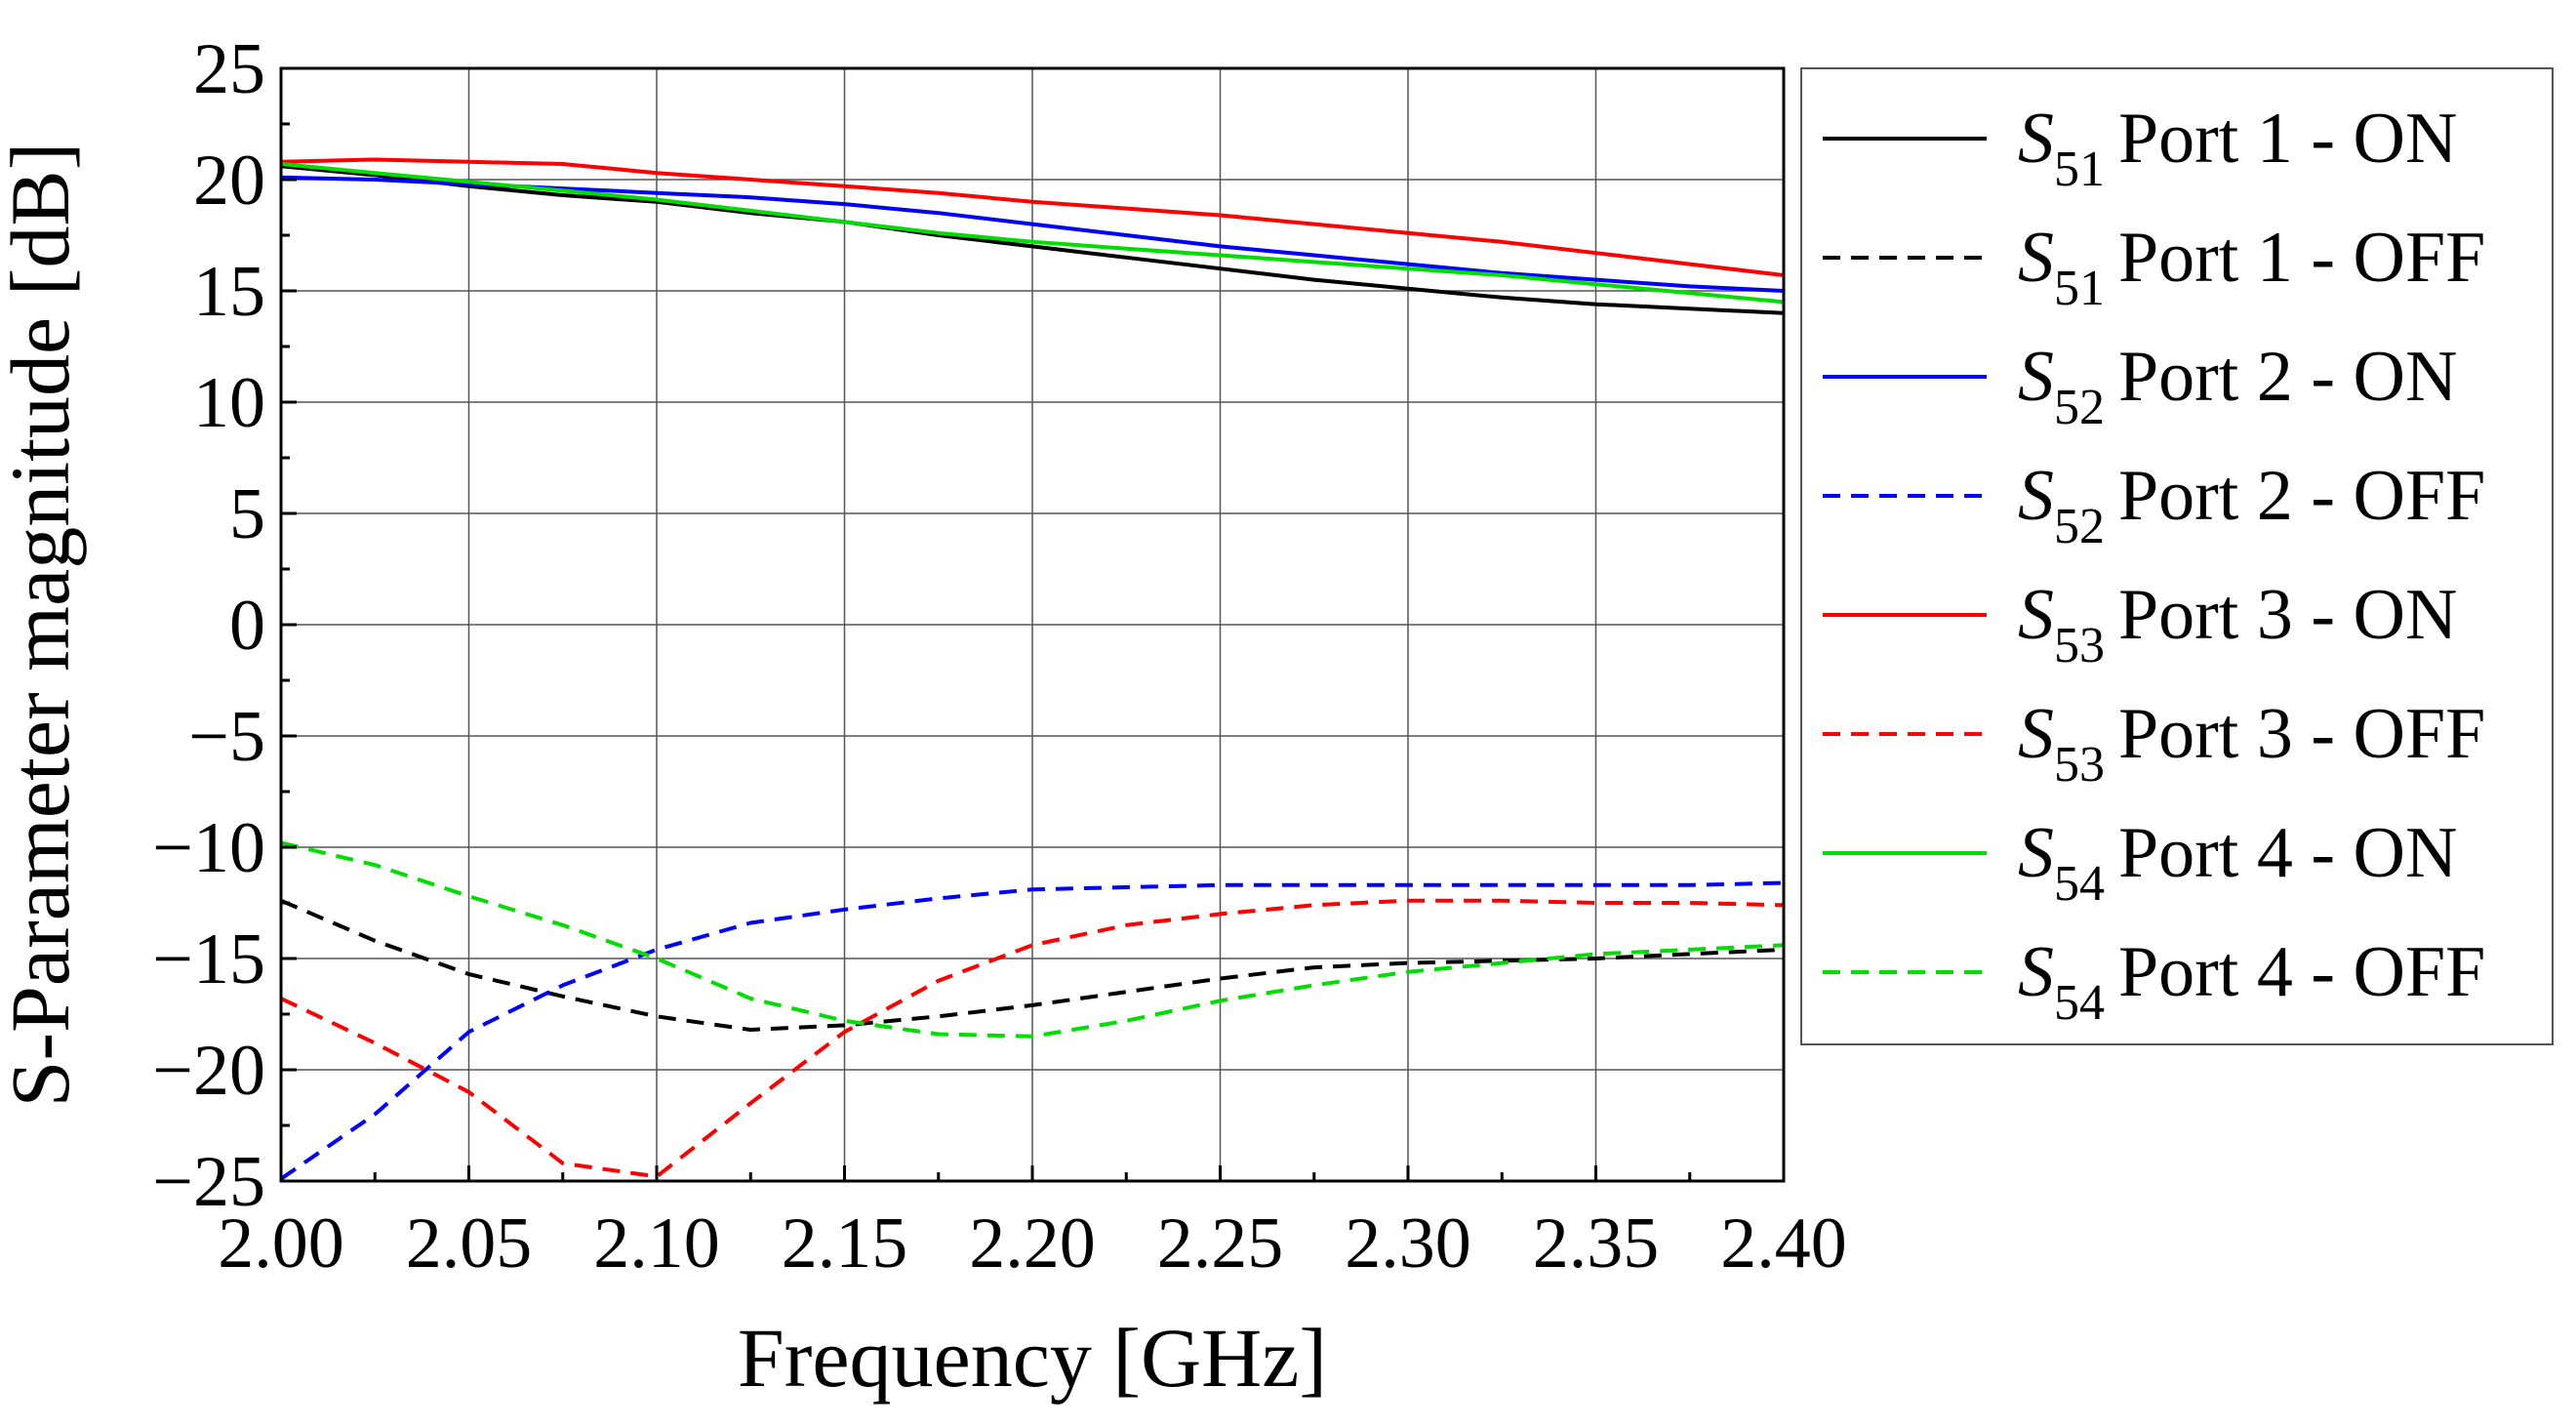  I want to click on legend-label: S51 Port 1 - ON, so click(2237, 148).